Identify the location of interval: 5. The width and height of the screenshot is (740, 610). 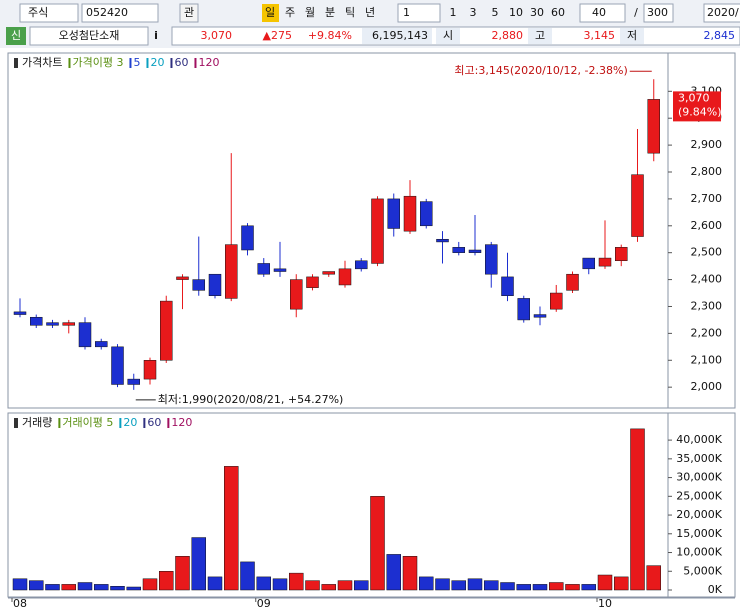
(495, 12).